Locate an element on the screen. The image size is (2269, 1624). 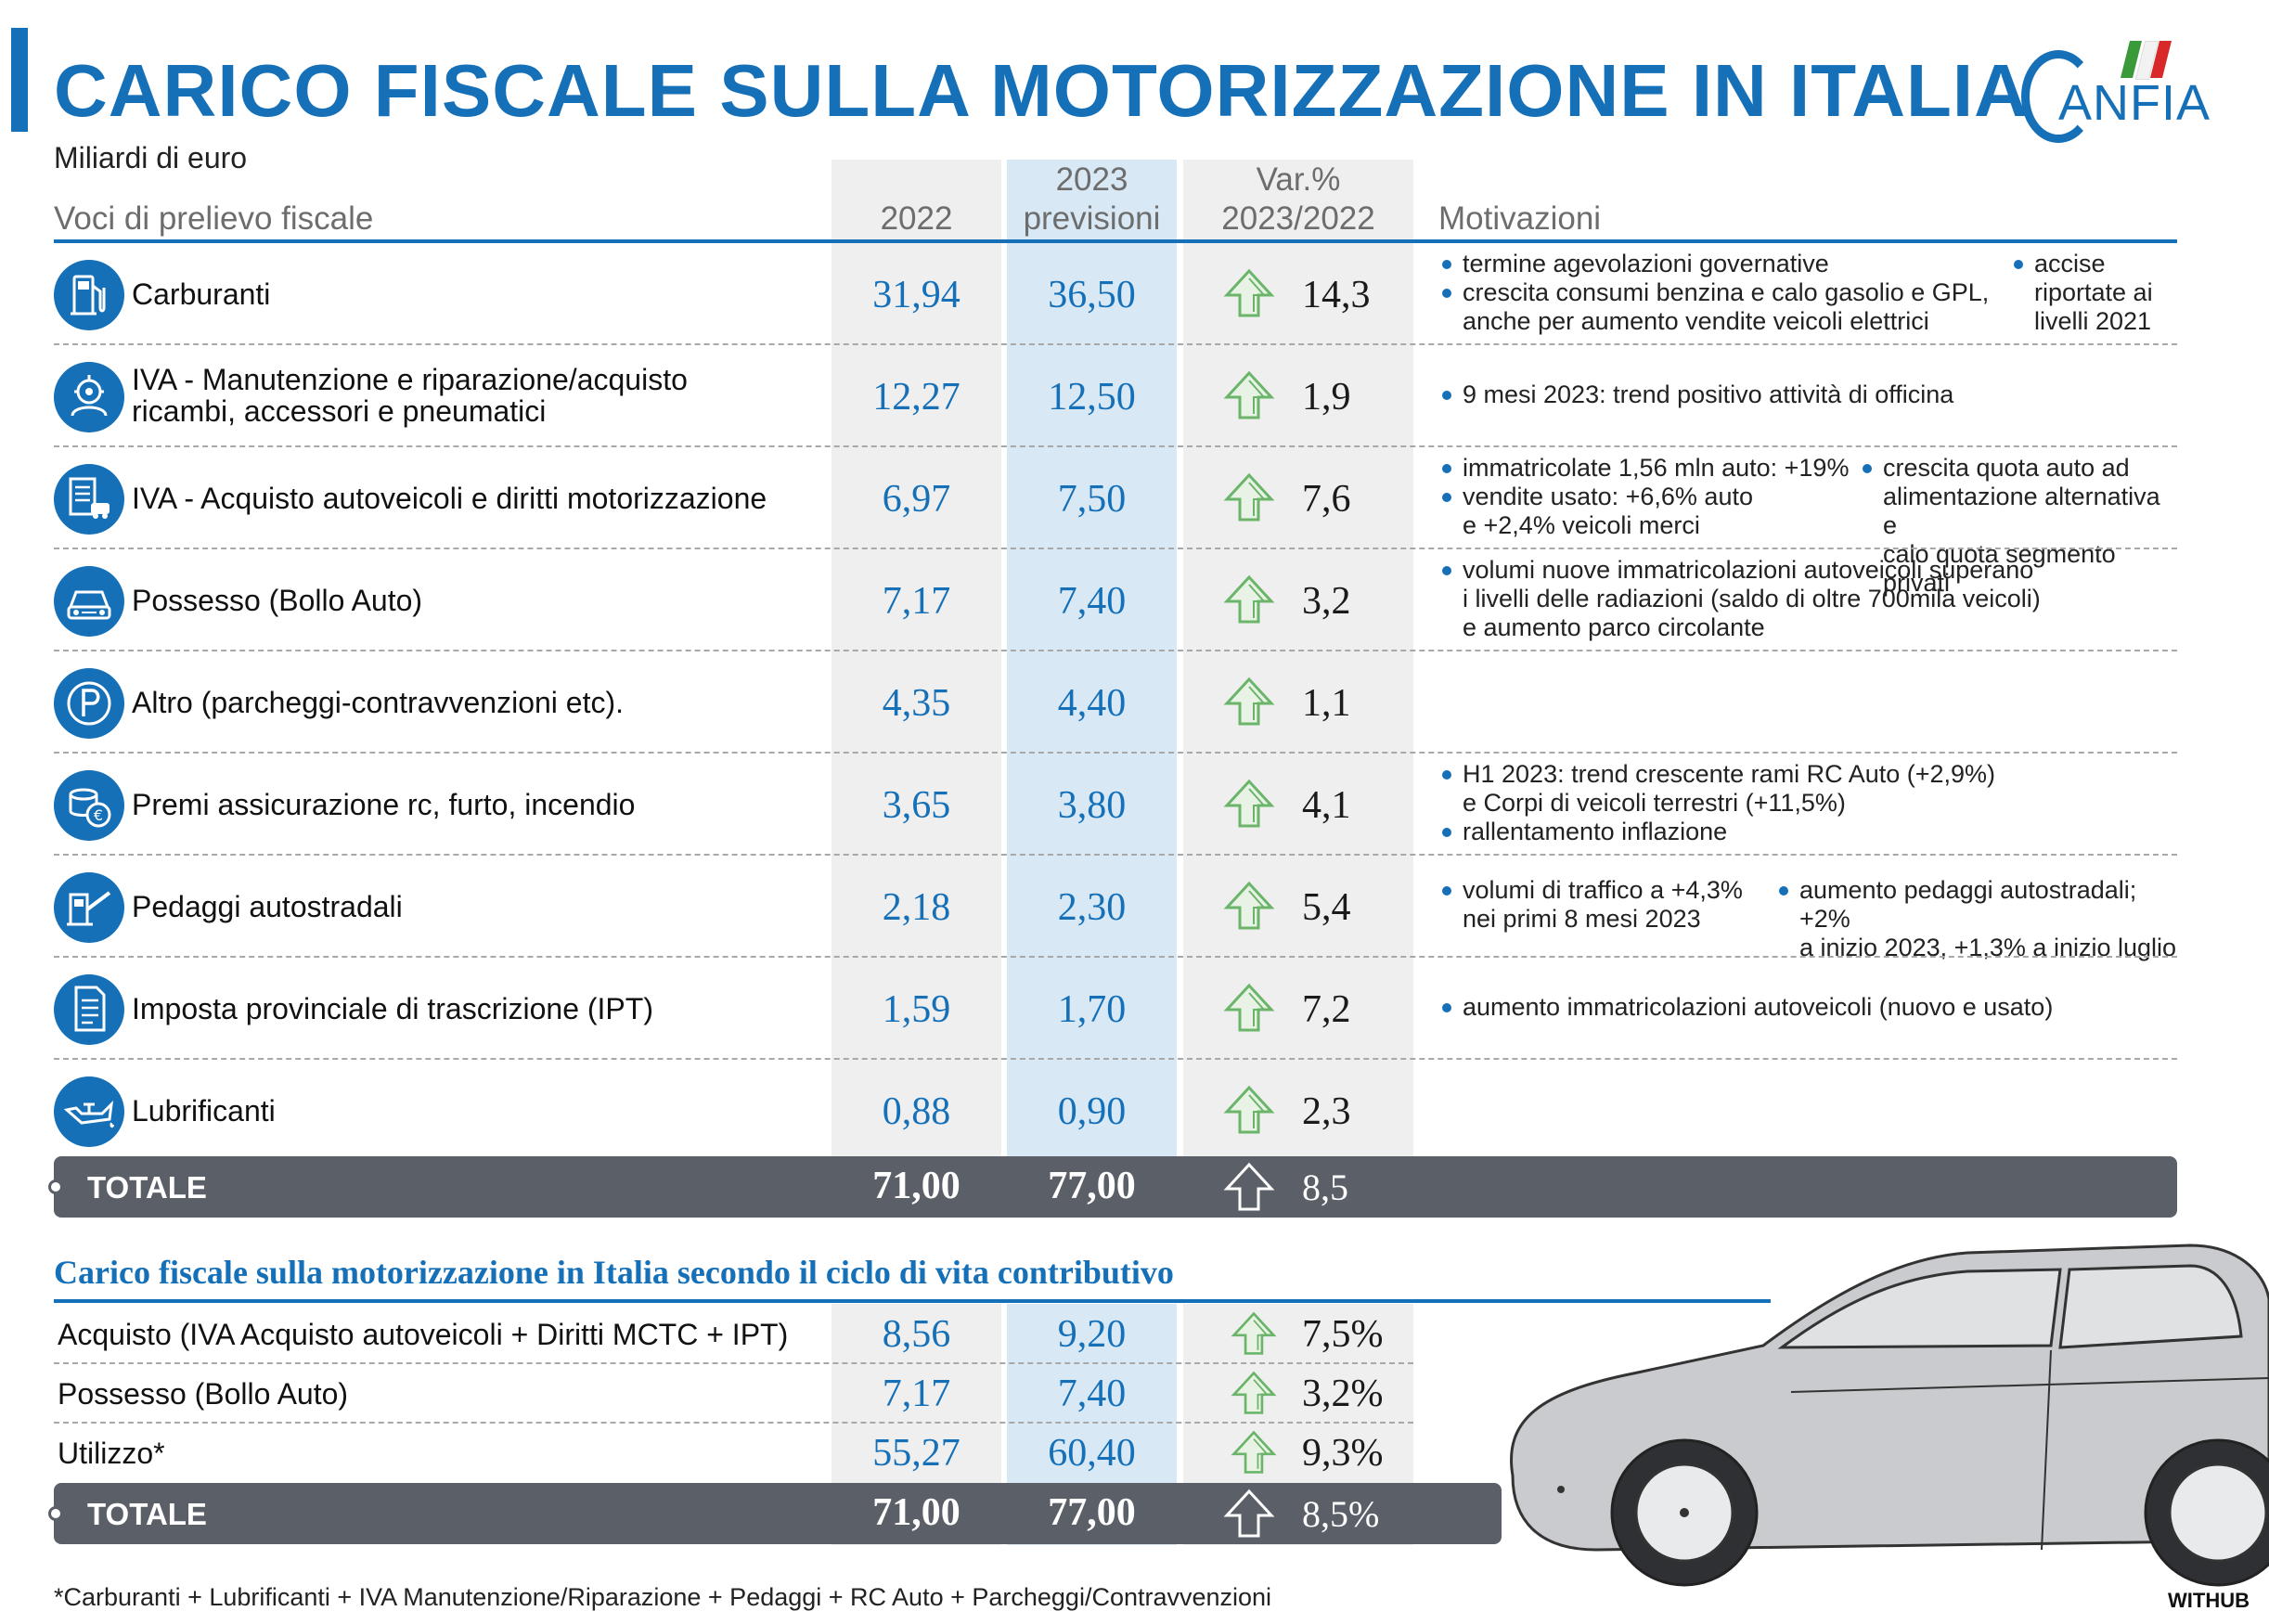
total-2023: 77,00 is located at coordinates (1092, 1186).